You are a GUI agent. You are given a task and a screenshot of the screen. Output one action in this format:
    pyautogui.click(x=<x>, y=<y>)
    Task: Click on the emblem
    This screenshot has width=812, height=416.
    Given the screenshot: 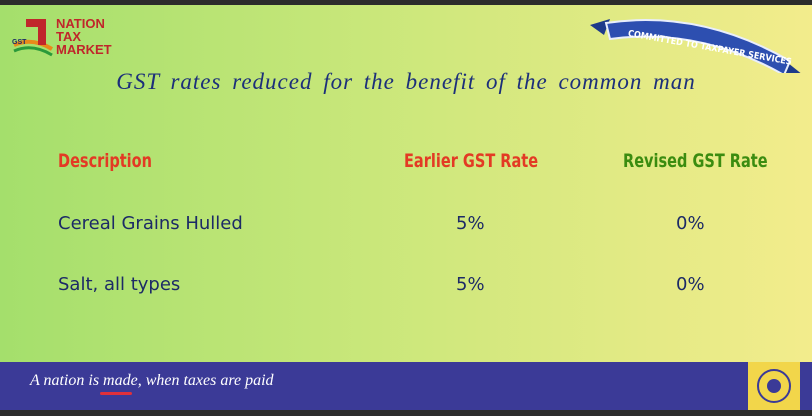 What is the action you would take?
    pyautogui.click(x=774, y=386)
    